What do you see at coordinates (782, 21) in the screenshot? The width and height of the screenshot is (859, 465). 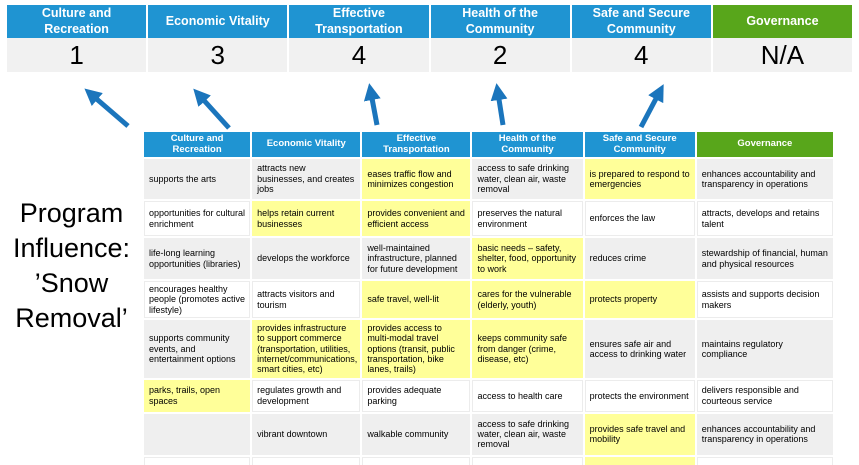 I see `summary-category-5: Governance` at bounding box center [782, 21].